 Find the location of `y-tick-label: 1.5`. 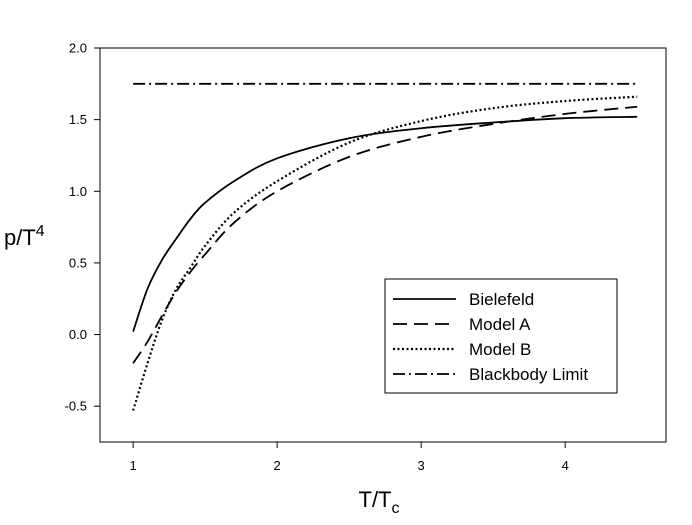

y-tick-label: 1.5 is located at coordinates (78, 119).